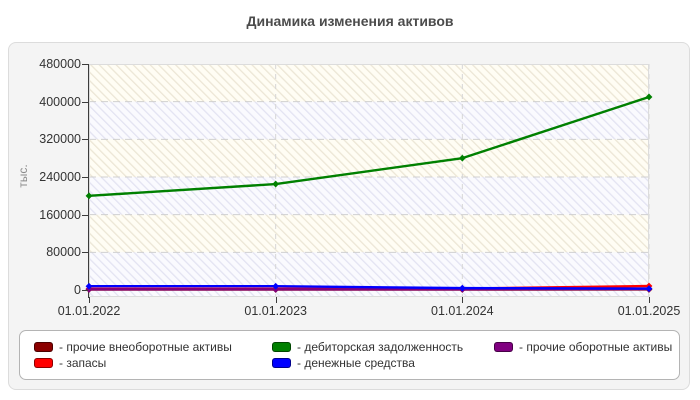 The image size is (700, 400). What do you see at coordinates (60, 64) in the screenshot?
I see `y-axis-tick-label: 480000` at bounding box center [60, 64].